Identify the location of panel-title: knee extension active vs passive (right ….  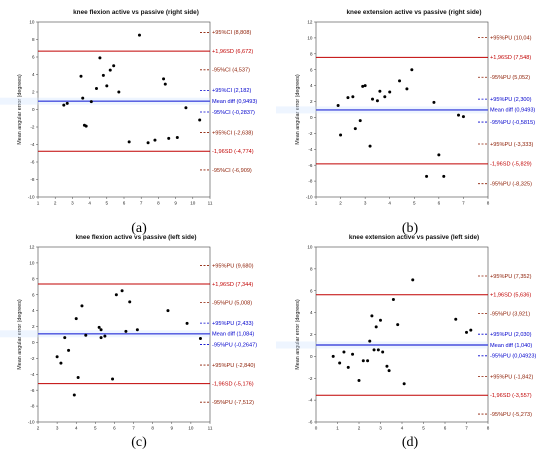
(414, 12).